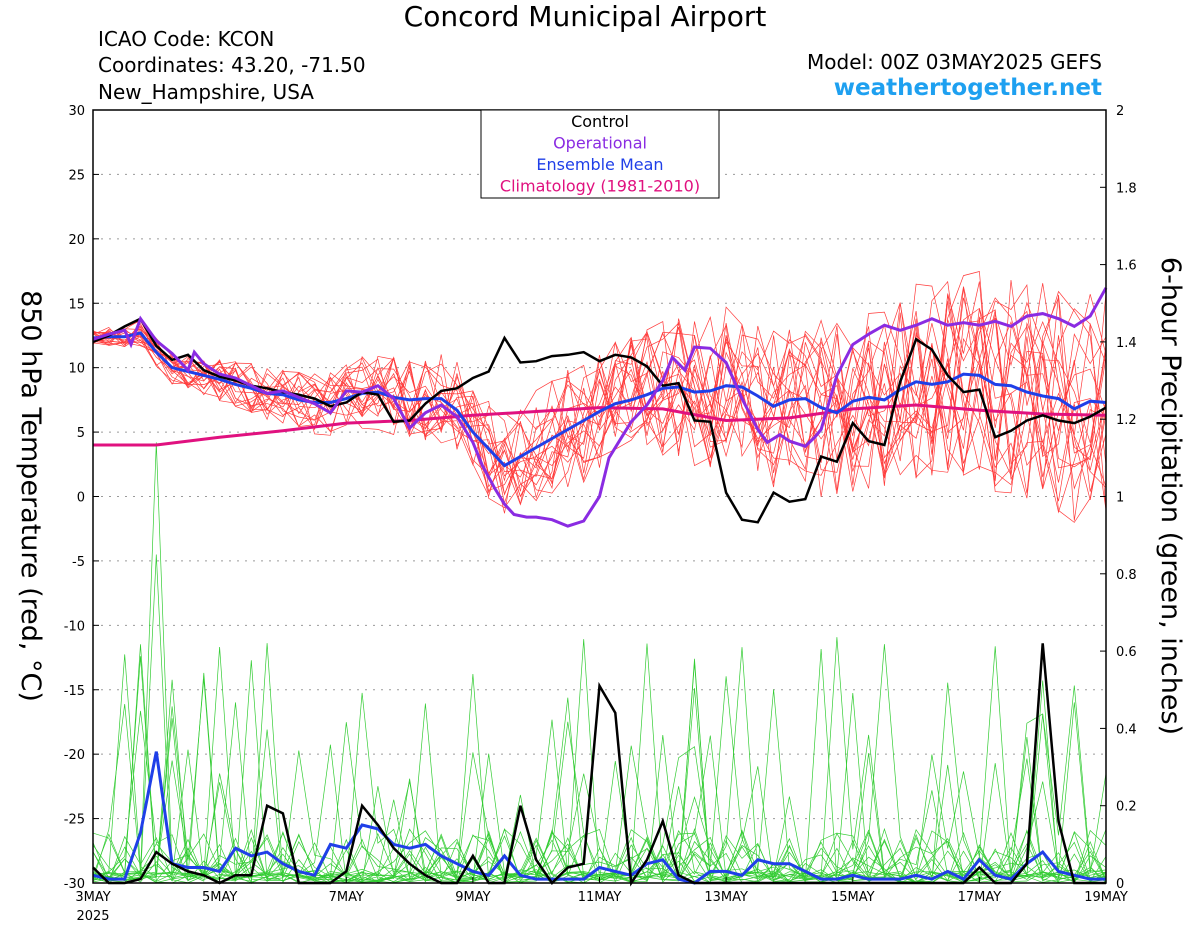 The height and width of the screenshot is (927, 1200). I want to click on y-right-tick-label: 0.8, so click(1126, 575).